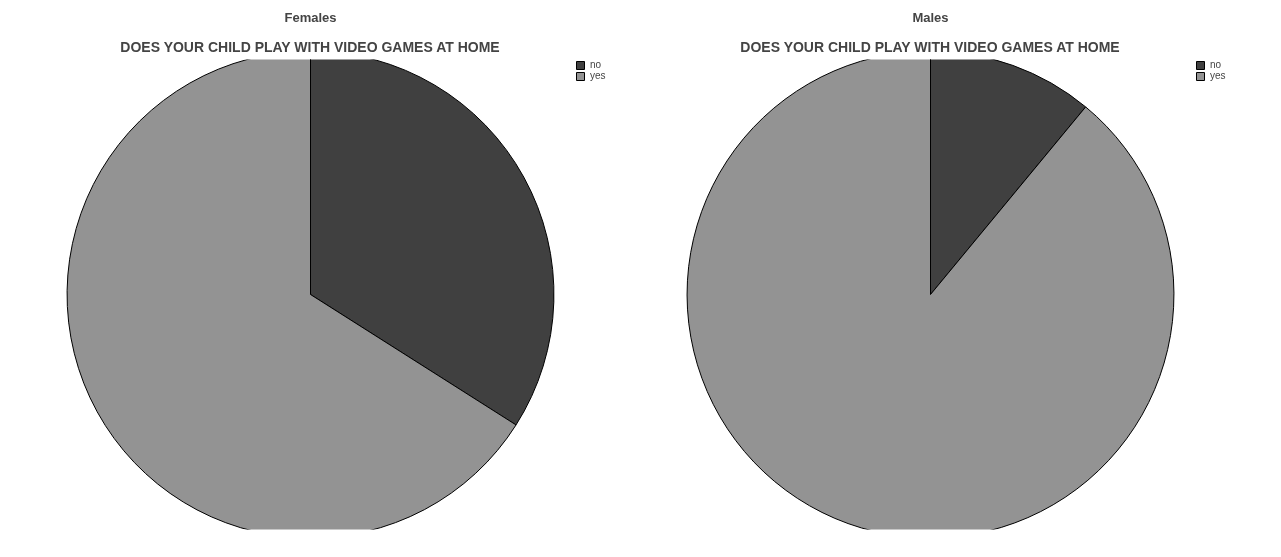 This screenshot has height=557, width=1281. What do you see at coordinates (310, 17) in the screenshot?
I see `chart-title: Females` at bounding box center [310, 17].